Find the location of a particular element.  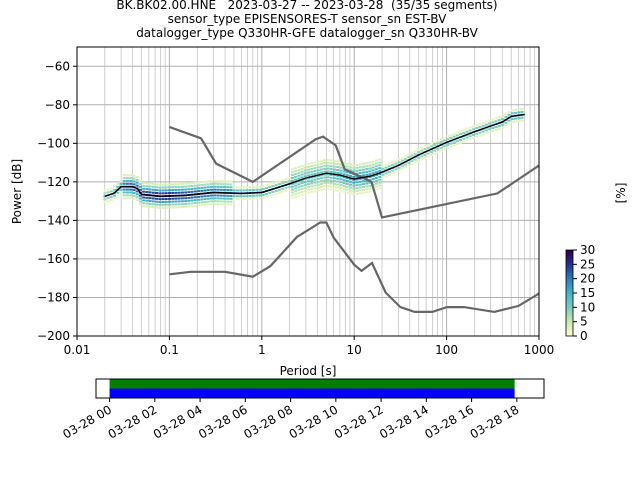

timeline-tick-label: 03-28 02 is located at coordinates (133, 421).